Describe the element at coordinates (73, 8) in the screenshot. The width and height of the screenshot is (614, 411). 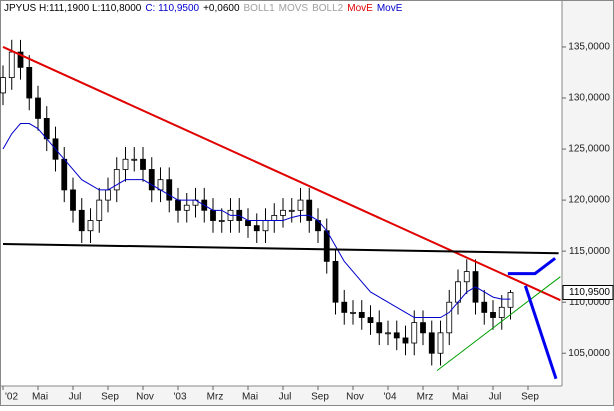
I see `header-part: JPYUS H:111,1900 L:110,8000` at that location.